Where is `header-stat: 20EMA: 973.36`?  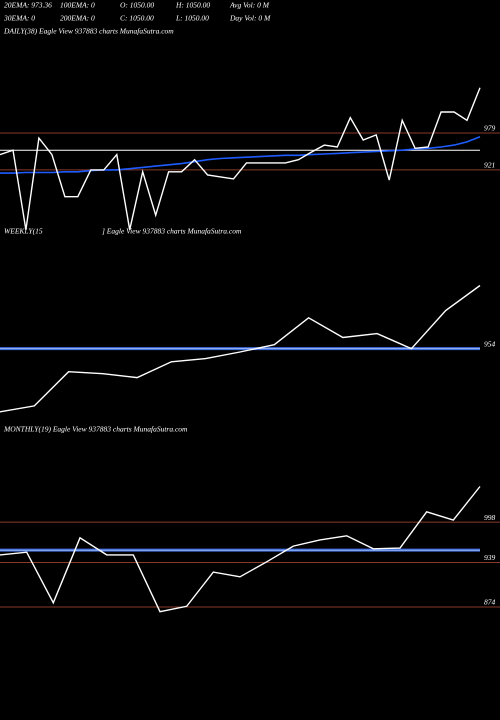 header-stat: 20EMA: 973.36 is located at coordinates (28, 5).